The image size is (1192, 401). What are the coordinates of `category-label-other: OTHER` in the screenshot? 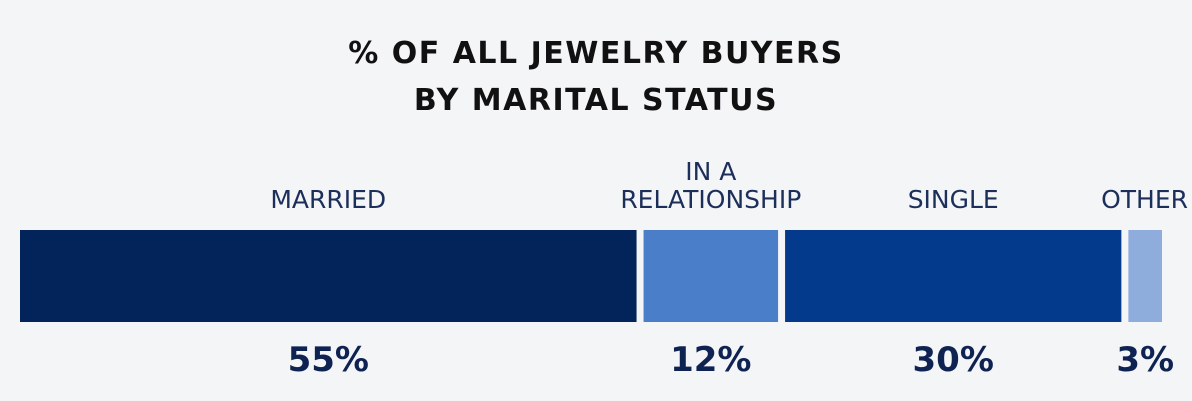 It's located at (1144, 199).